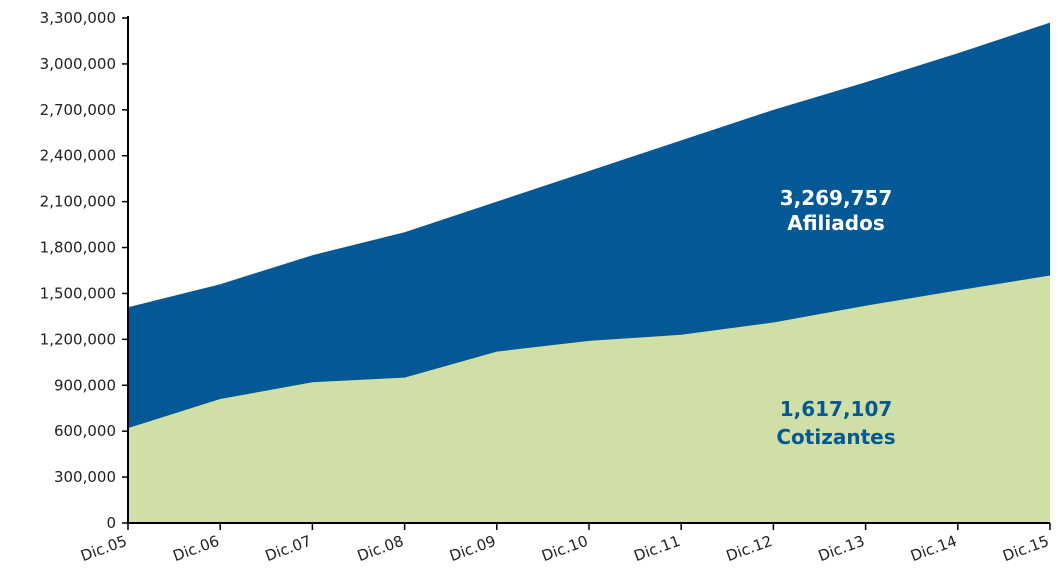 The height and width of the screenshot is (581, 1057). What do you see at coordinates (78, 110) in the screenshot?
I see `y-tick-label: 2,700,000` at bounding box center [78, 110].